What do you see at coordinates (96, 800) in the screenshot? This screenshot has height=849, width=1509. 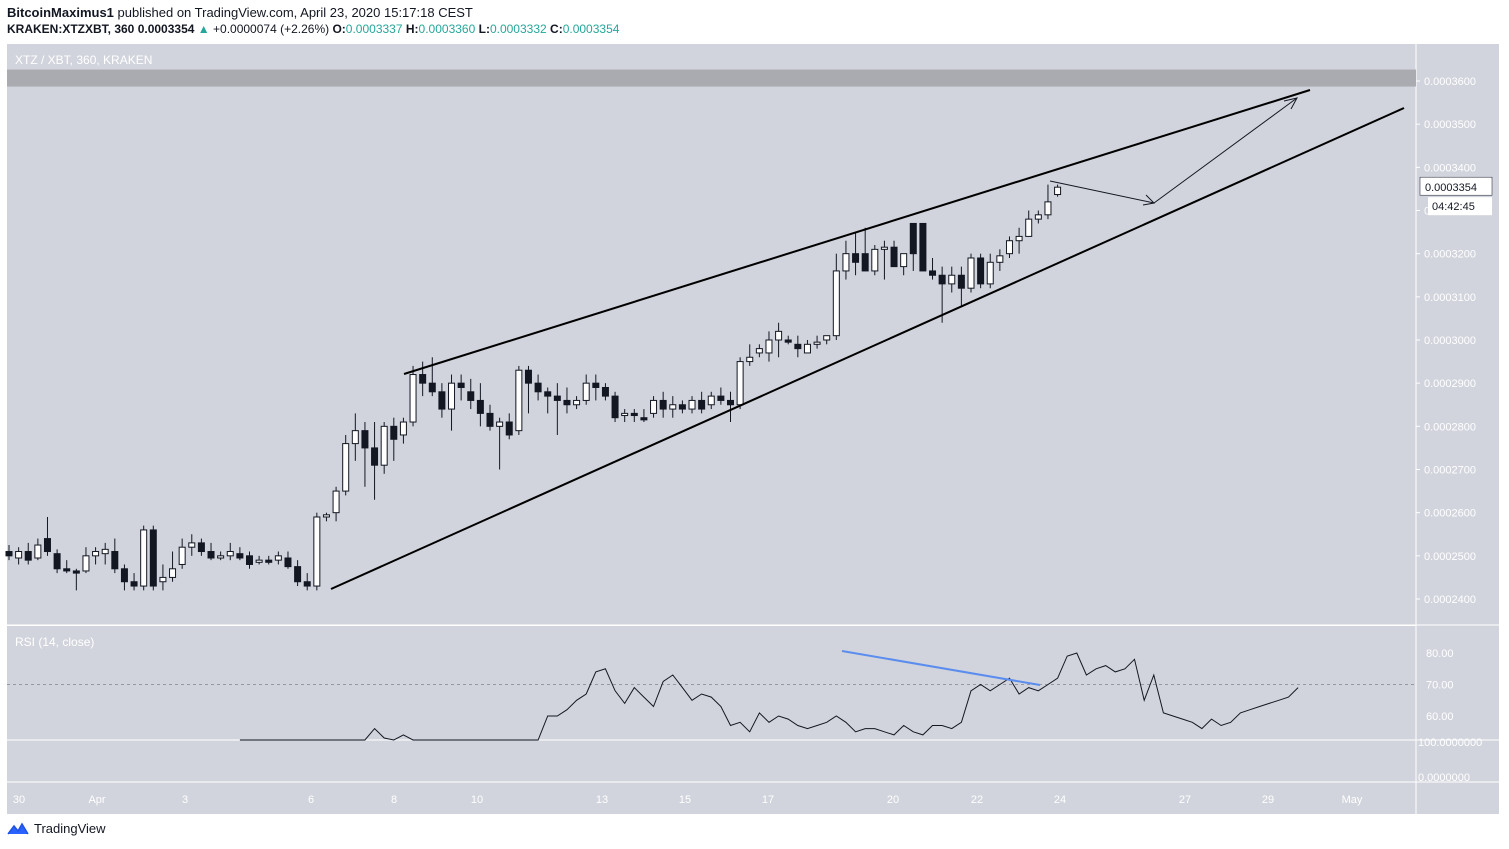 I see `time-axis-label: Apr` at bounding box center [96, 800].